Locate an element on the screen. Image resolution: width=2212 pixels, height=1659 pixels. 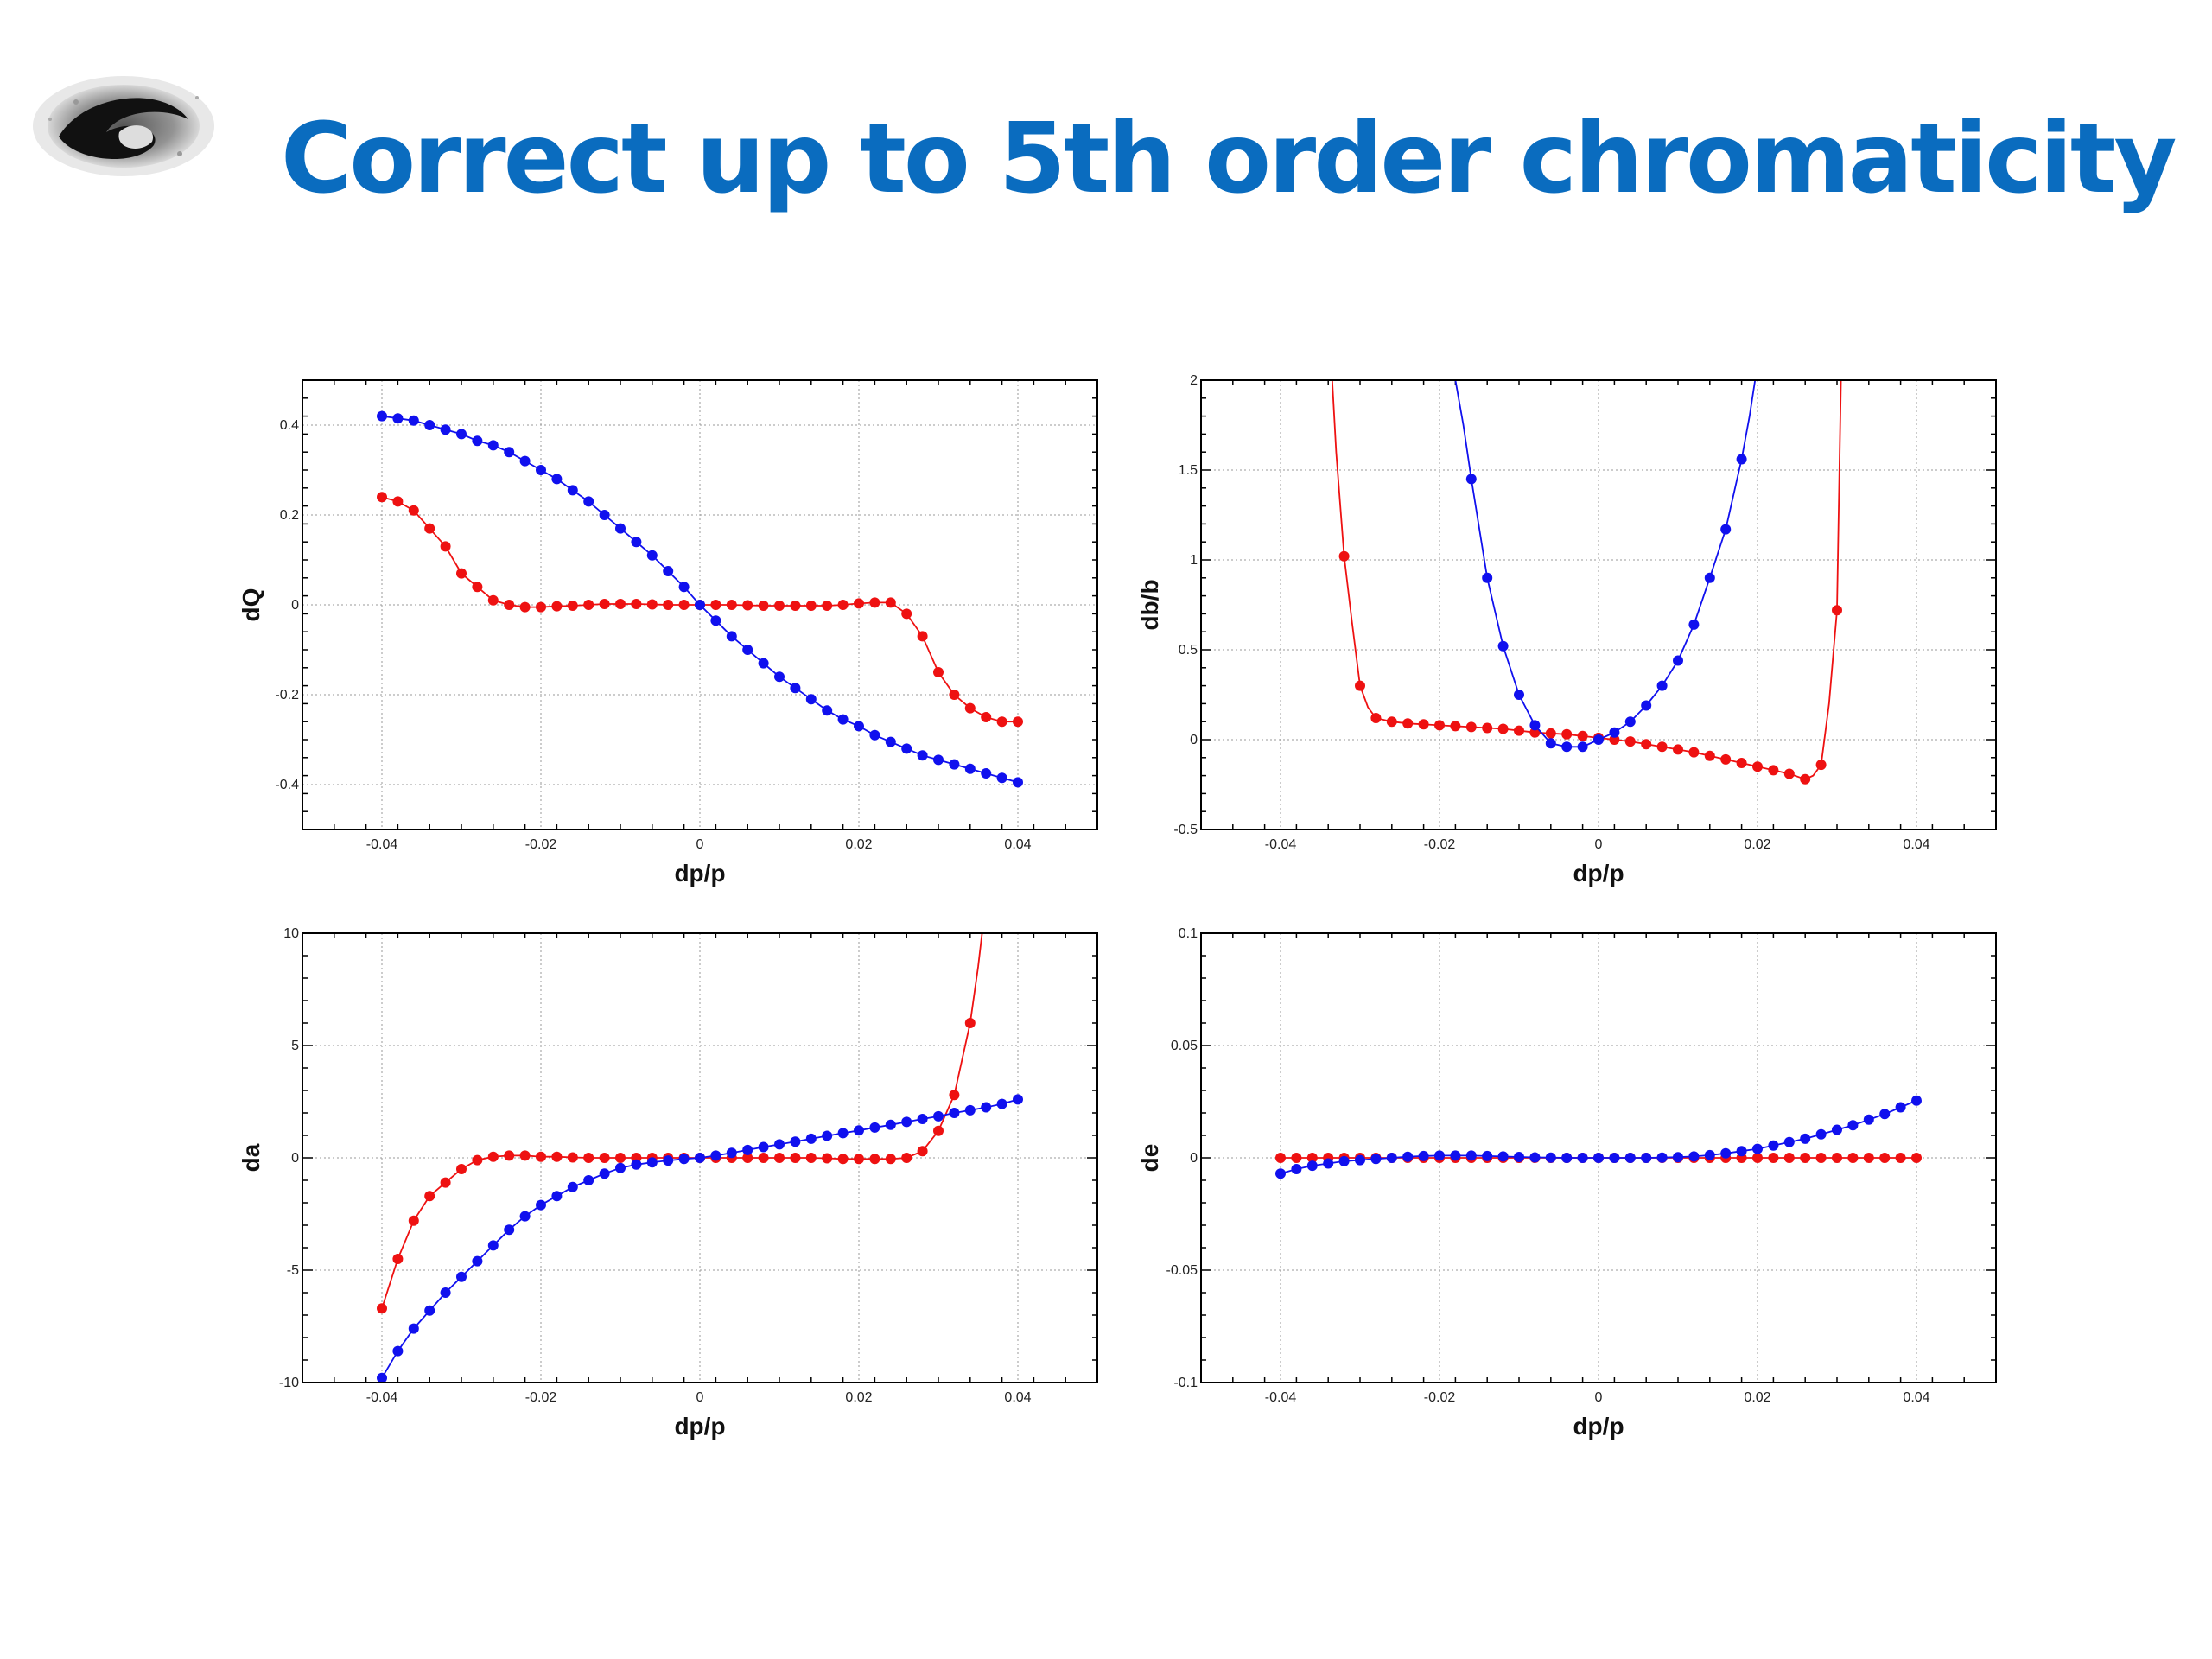
y-tick-label: -5 is located at coordinates (293, 1270).